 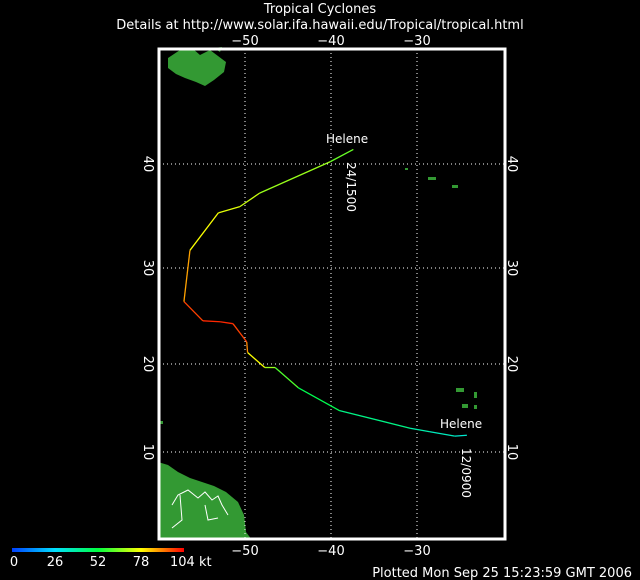 What do you see at coordinates (200, 509) in the screenshot?
I see `country-borders` at bounding box center [200, 509].